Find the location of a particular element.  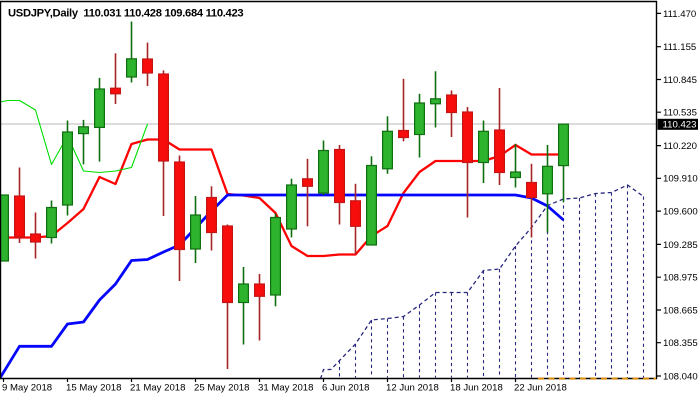

svg-text: 12 Jun 2018 is located at coordinates (412, 388).